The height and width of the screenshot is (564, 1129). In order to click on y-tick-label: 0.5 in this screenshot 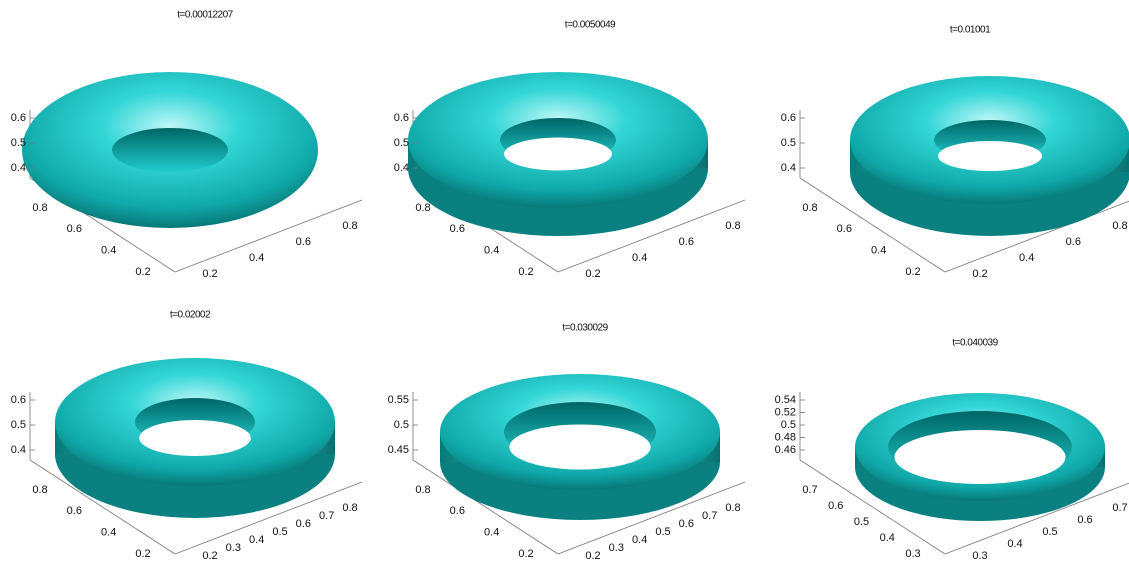, I will do `click(861, 522)`.